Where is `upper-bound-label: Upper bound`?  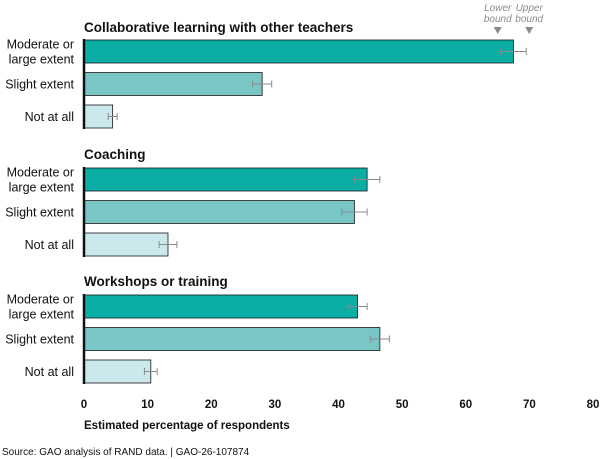 upper-bound-label: Upper bound is located at coordinates (529, 14).